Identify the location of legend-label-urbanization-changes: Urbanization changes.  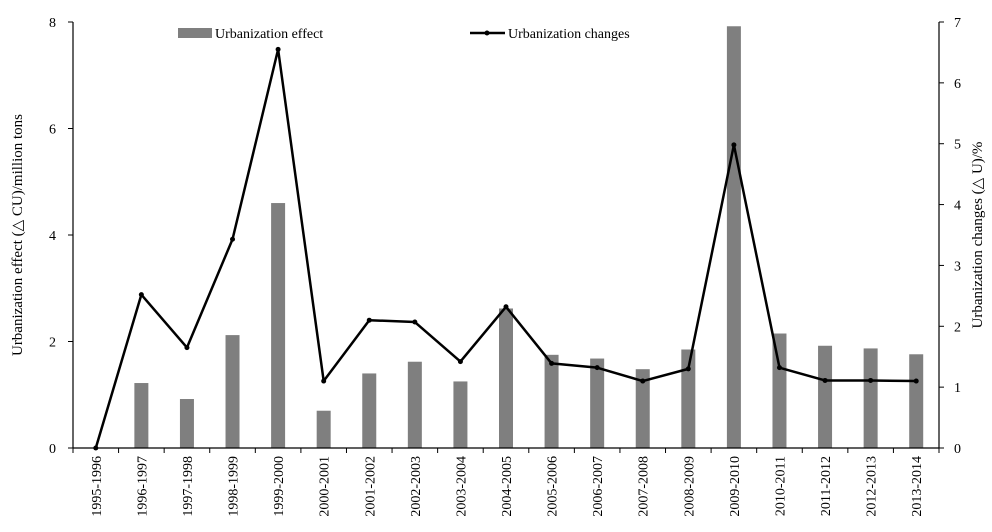
(569, 34).